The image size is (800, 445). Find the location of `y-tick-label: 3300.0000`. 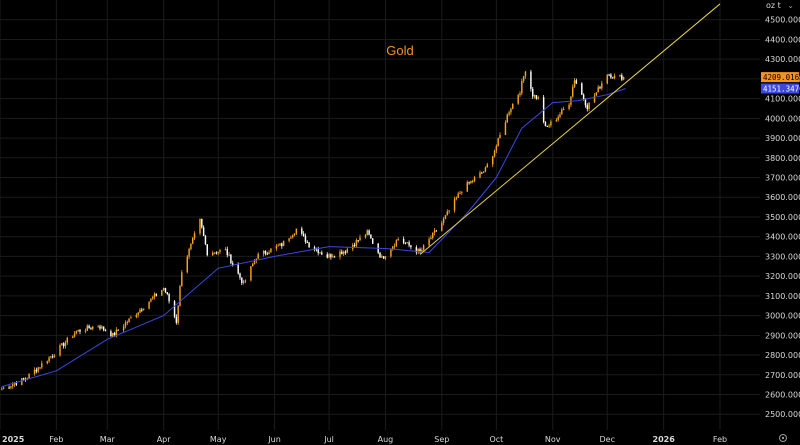

y-tick-label: 3300.0000 is located at coordinates (782, 256).